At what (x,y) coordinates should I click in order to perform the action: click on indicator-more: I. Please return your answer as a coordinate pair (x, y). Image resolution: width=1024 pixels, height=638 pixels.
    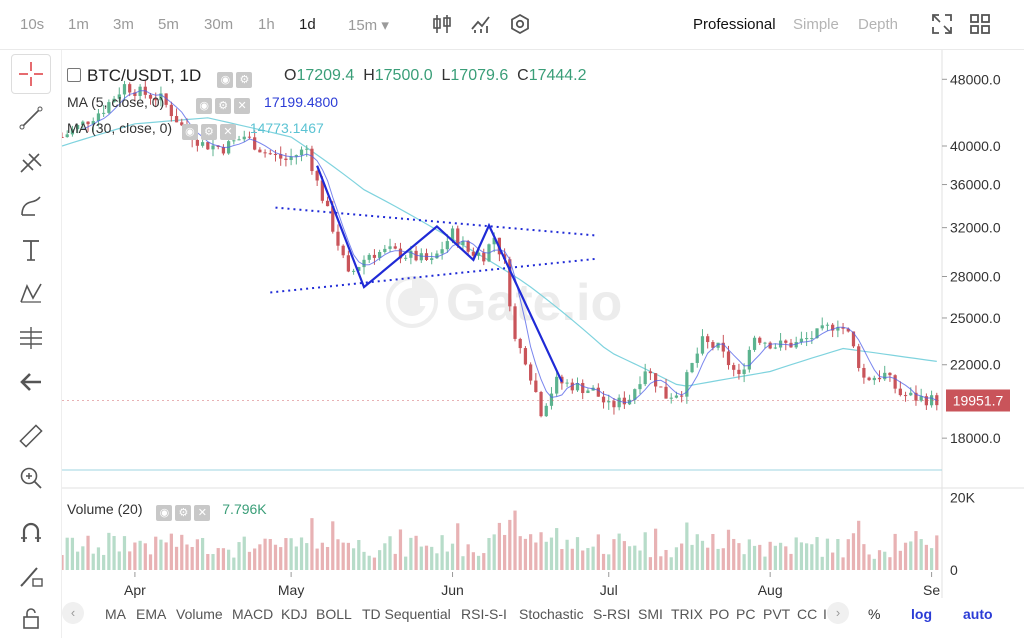
    Looking at the image, I should click on (825, 614).